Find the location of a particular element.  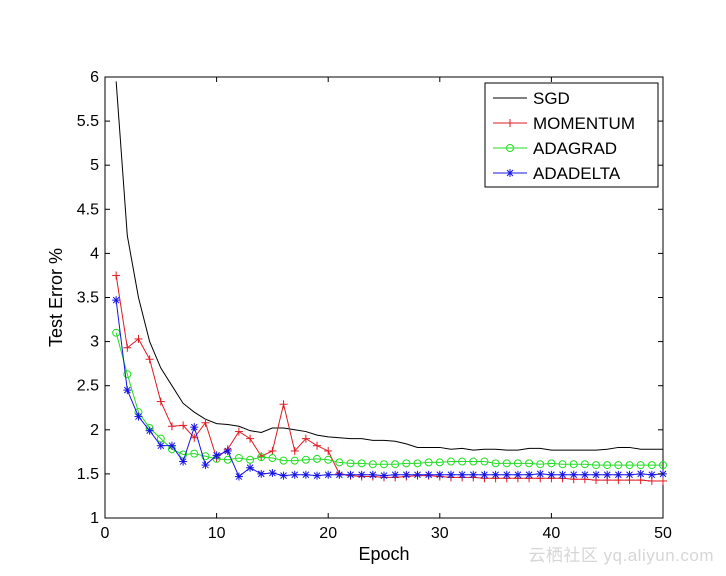

x-tick-label: 30 is located at coordinates (440, 533).